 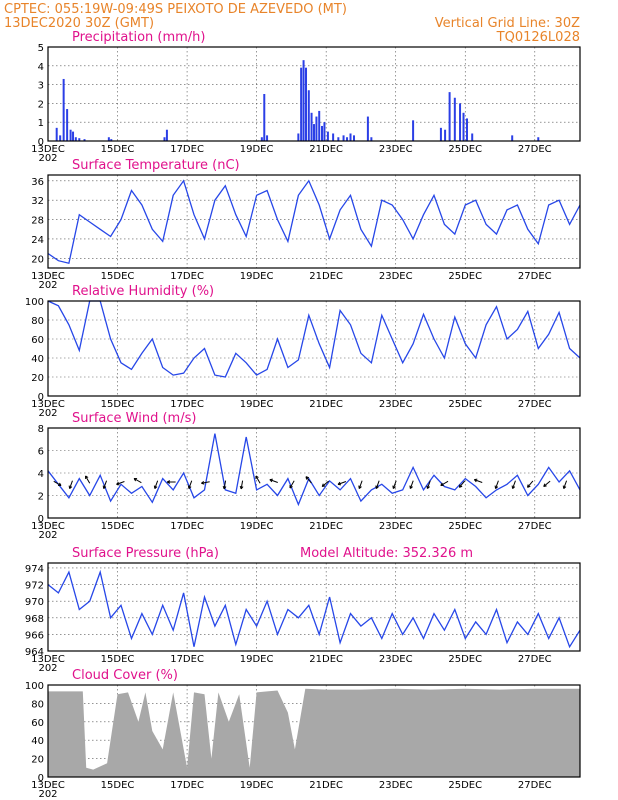 I want to click on y-tick-label: 972, so click(x=34, y=586).